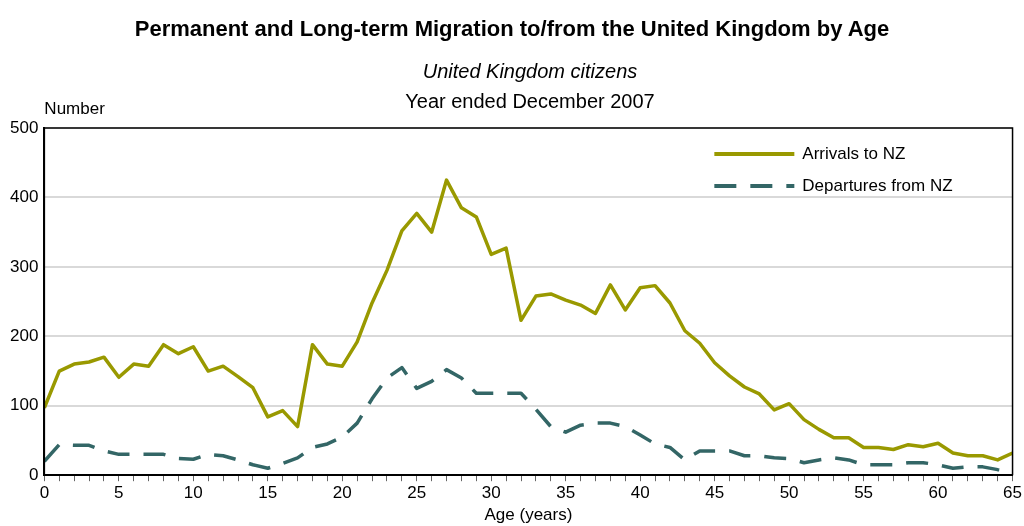 The height and width of the screenshot is (526, 1024). What do you see at coordinates (530, 100) in the screenshot?
I see `text: Year ended December 2007` at bounding box center [530, 100].